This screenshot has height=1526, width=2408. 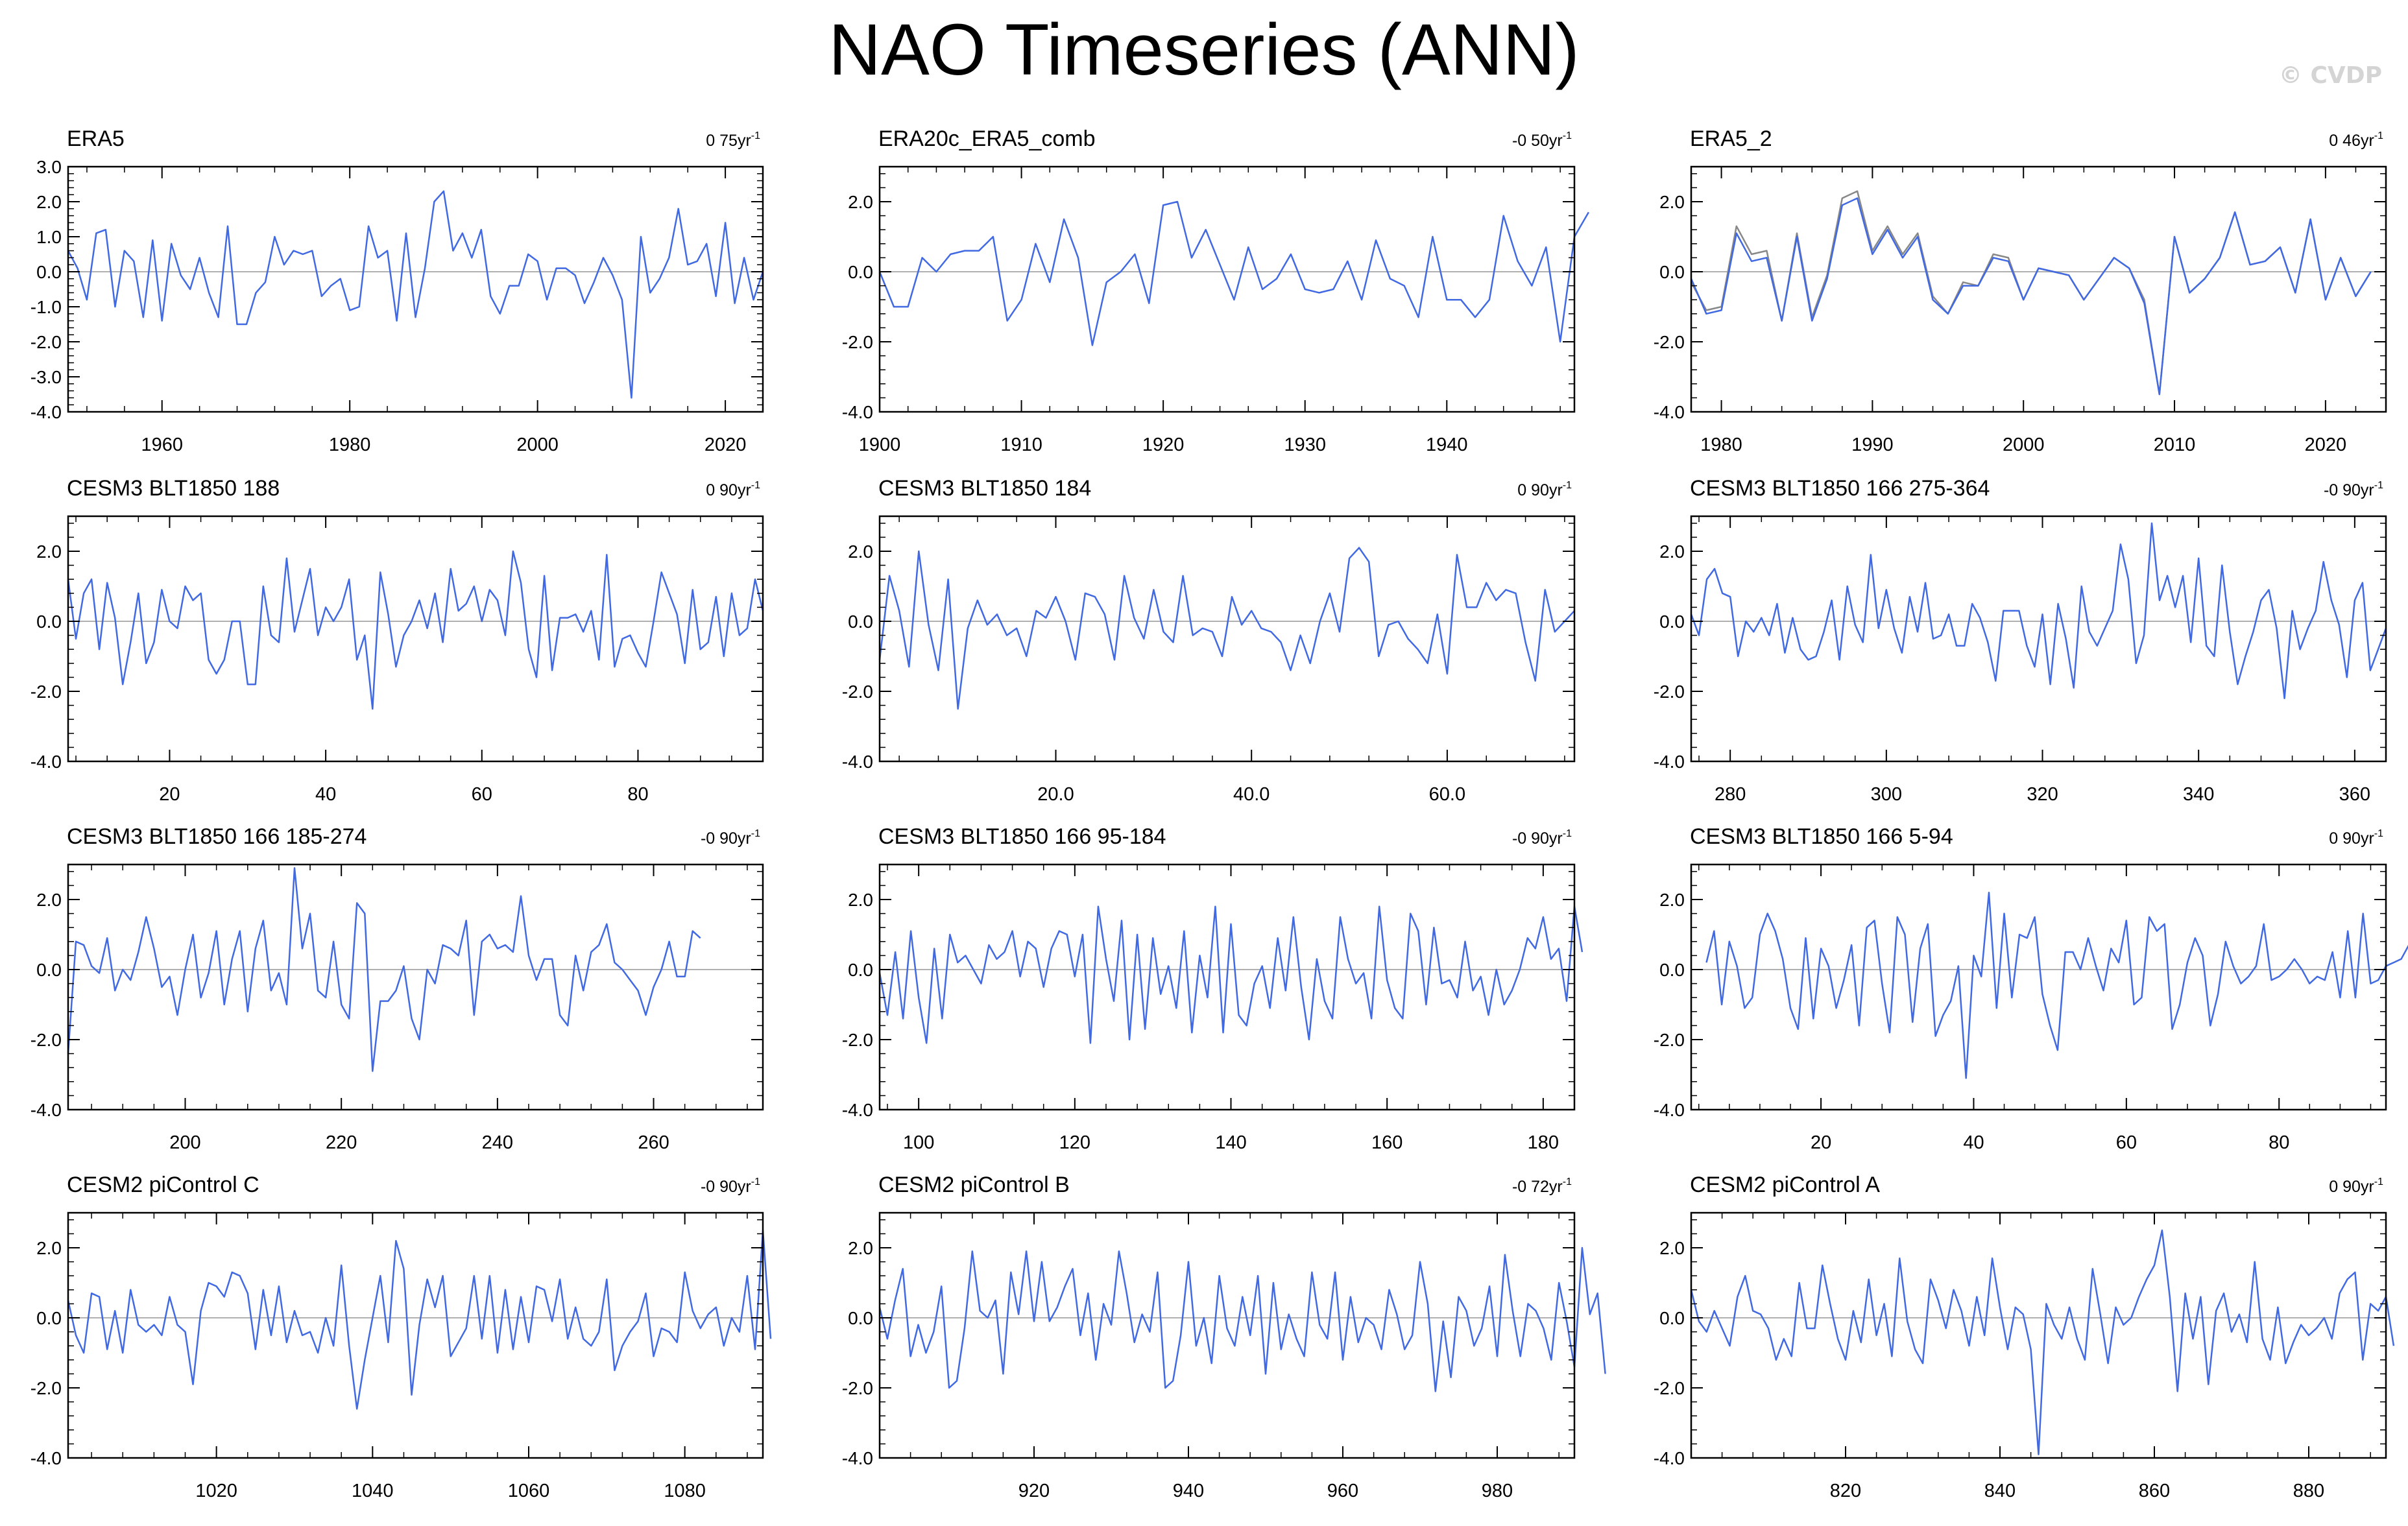 I want to click on x-tick-label: 200, so click(x=184, y=1142).